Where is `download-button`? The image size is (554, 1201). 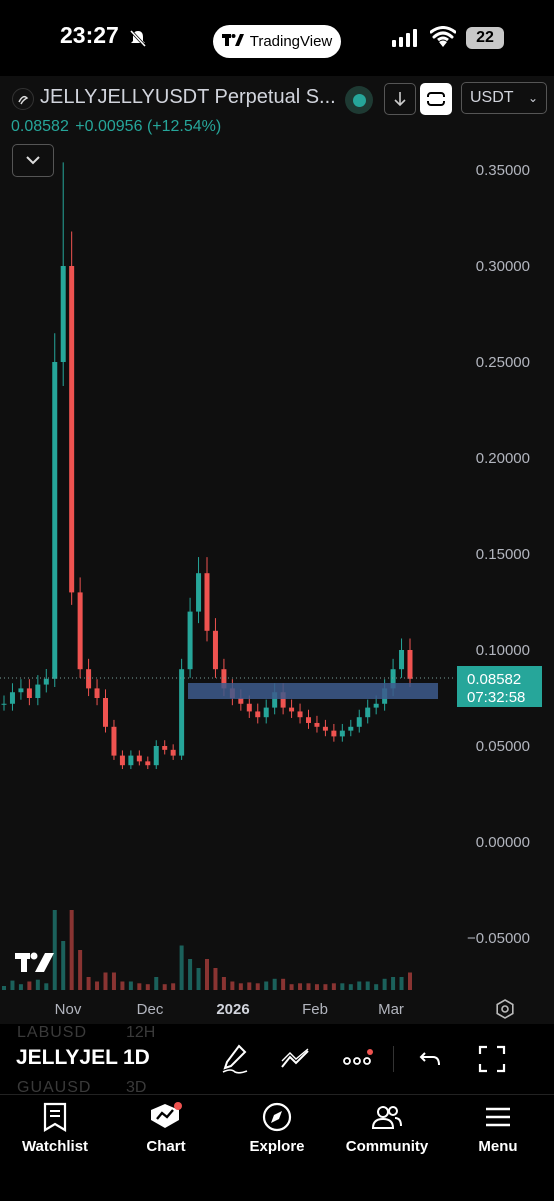
download-button is located at coordinates (400, 99).